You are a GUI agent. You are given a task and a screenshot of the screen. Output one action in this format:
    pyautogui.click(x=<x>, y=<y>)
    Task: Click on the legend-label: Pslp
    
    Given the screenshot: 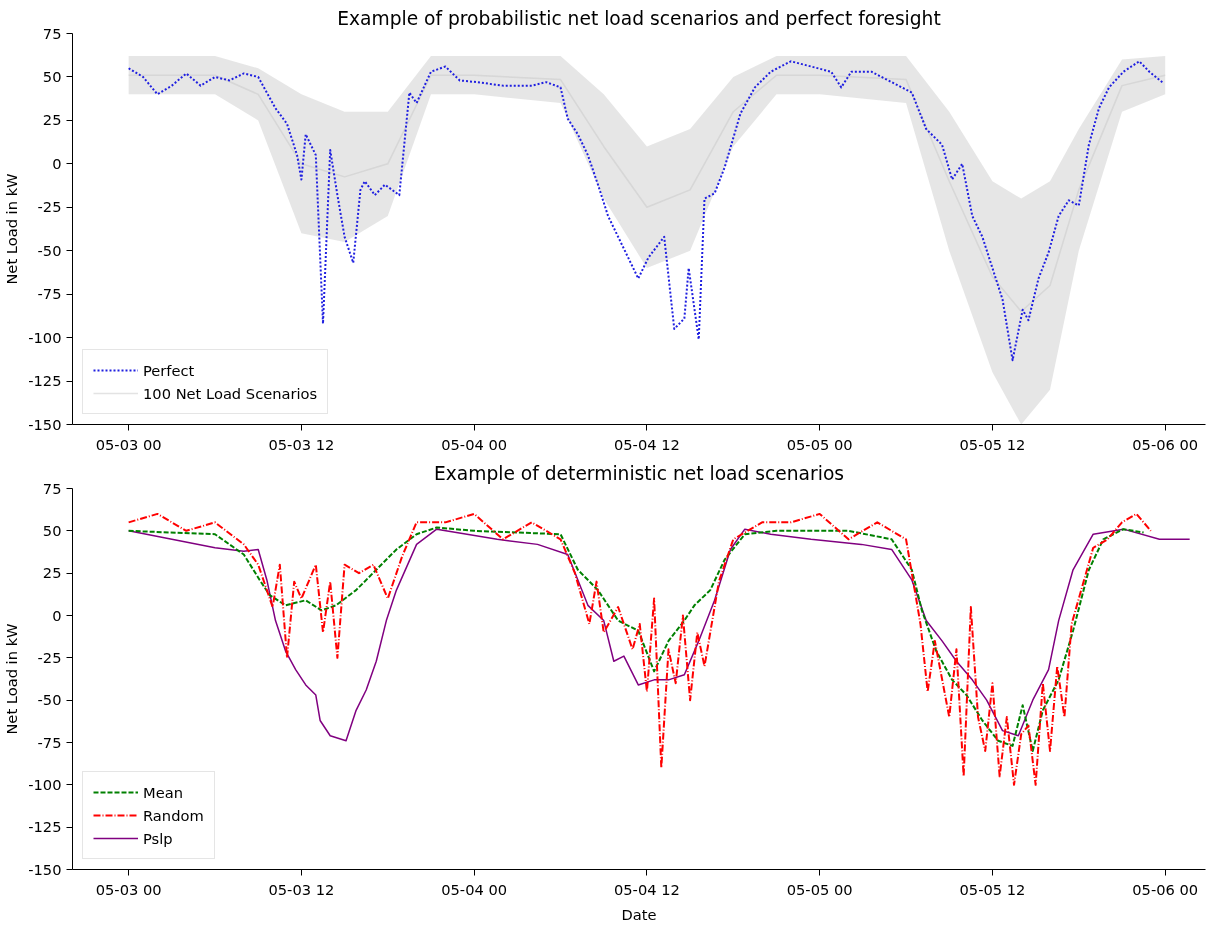 What is the action you would take?
    pyautogui.click(x=158, y=838)
    